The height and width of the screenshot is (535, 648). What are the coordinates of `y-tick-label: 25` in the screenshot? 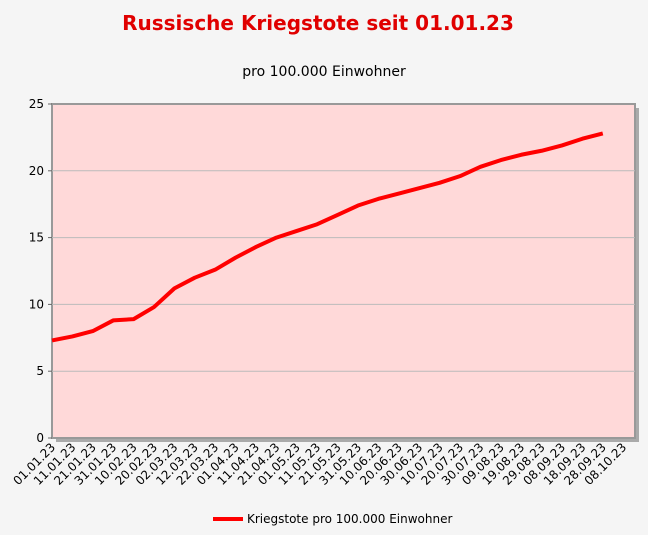 It's located at (36, 104).